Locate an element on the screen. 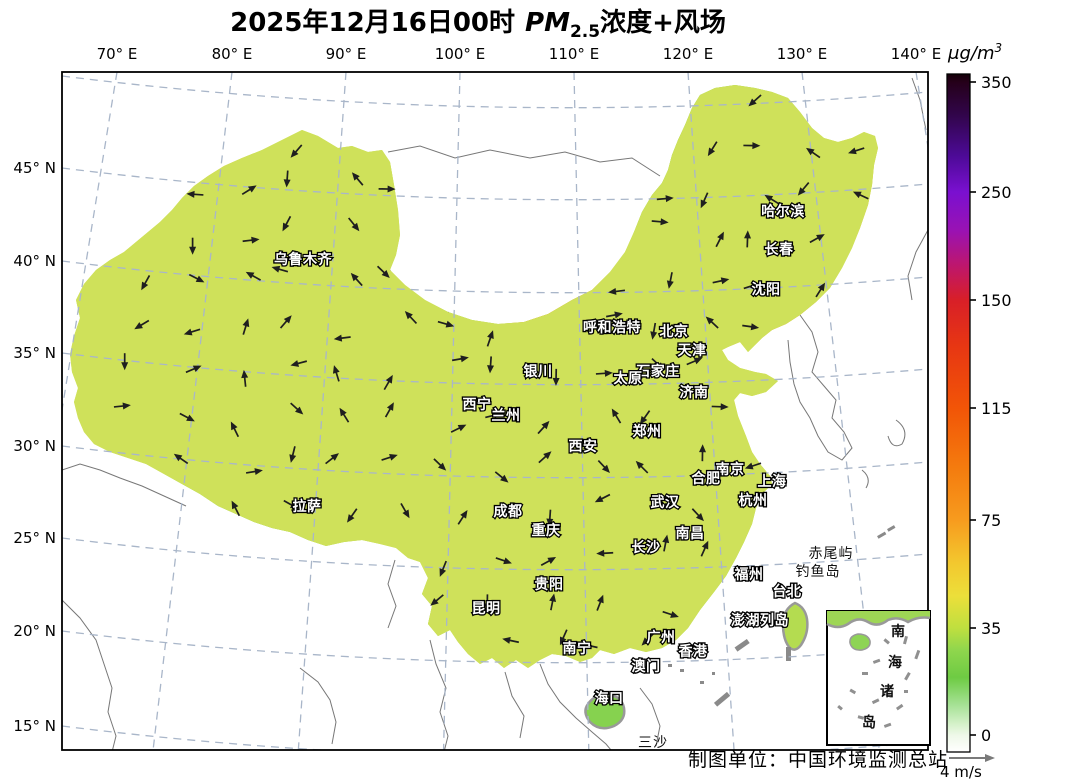 The width and height of the screenshot is (1079, 782). city-label: 乌鲁木齐 is located at coordinates (303, 259).